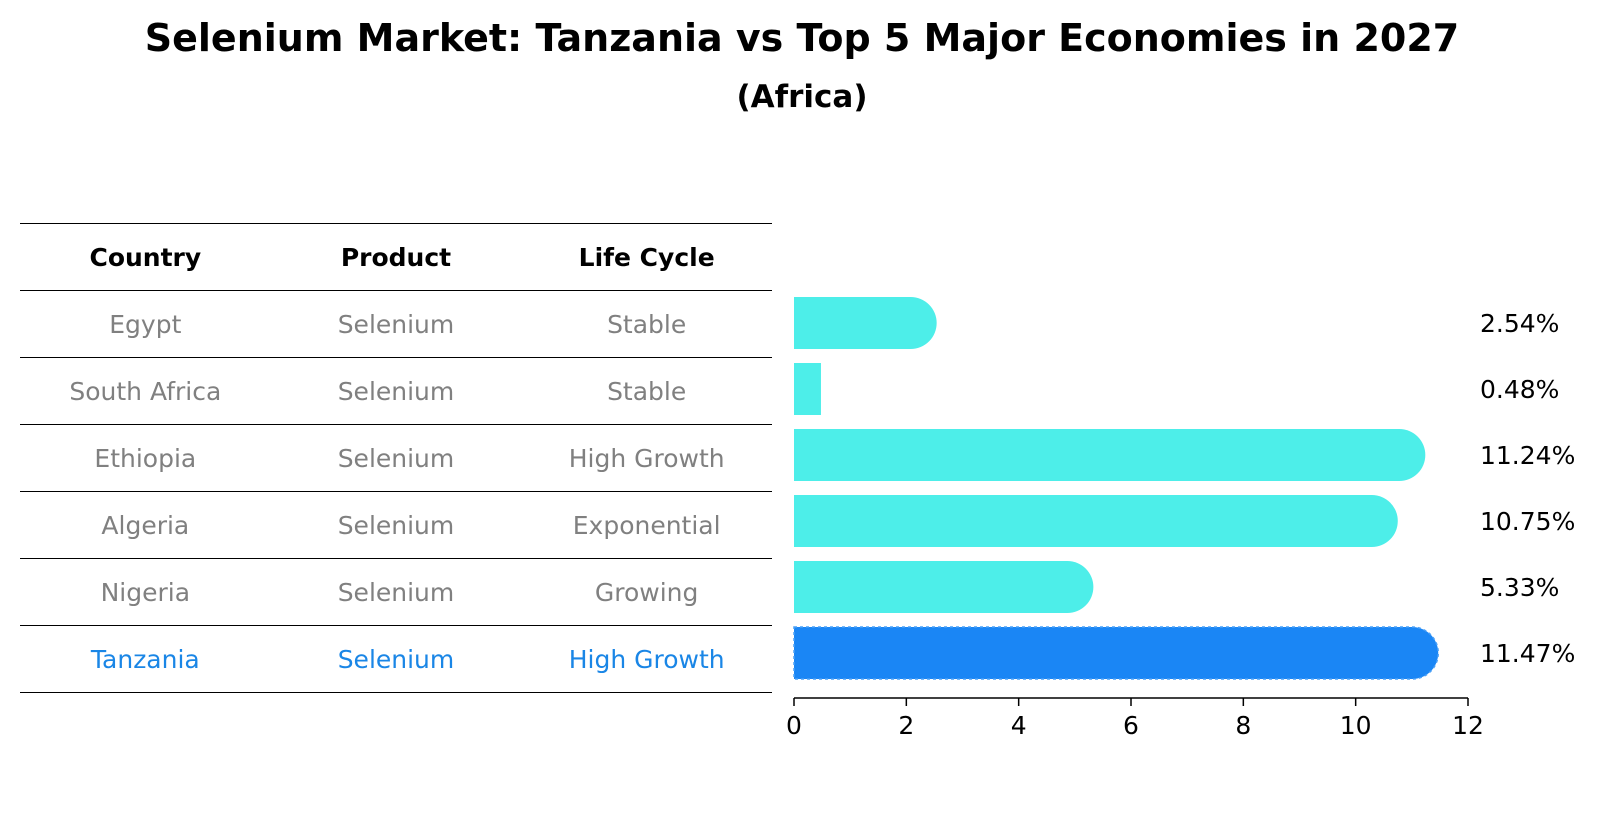  Describe the element at coordinates (1527, 455) in the screenshot. I see `bar-value-label: 11.24%` at that location.